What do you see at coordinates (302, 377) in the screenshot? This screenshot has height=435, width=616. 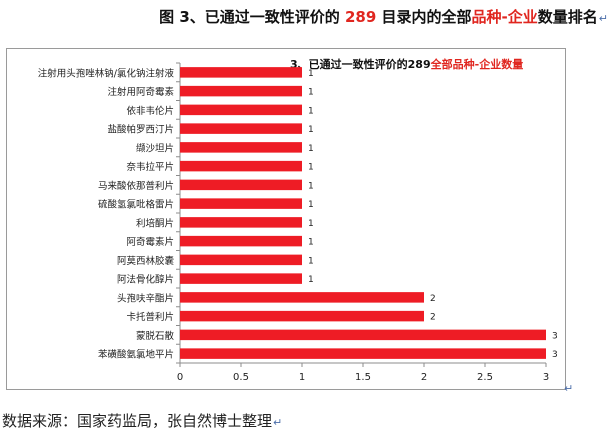 I see `x-tick-label: 1` at bounding box center [302, 377].